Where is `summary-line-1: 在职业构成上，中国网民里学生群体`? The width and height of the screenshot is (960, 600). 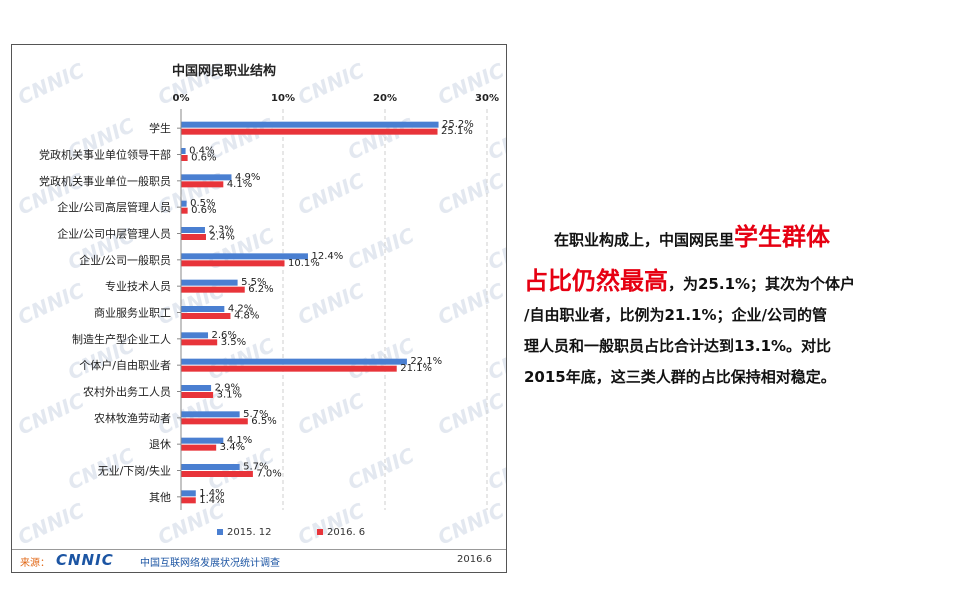 summary-line-1: 在职业构成上，中国网民里学生群体 is located at coordinates (729, 239).